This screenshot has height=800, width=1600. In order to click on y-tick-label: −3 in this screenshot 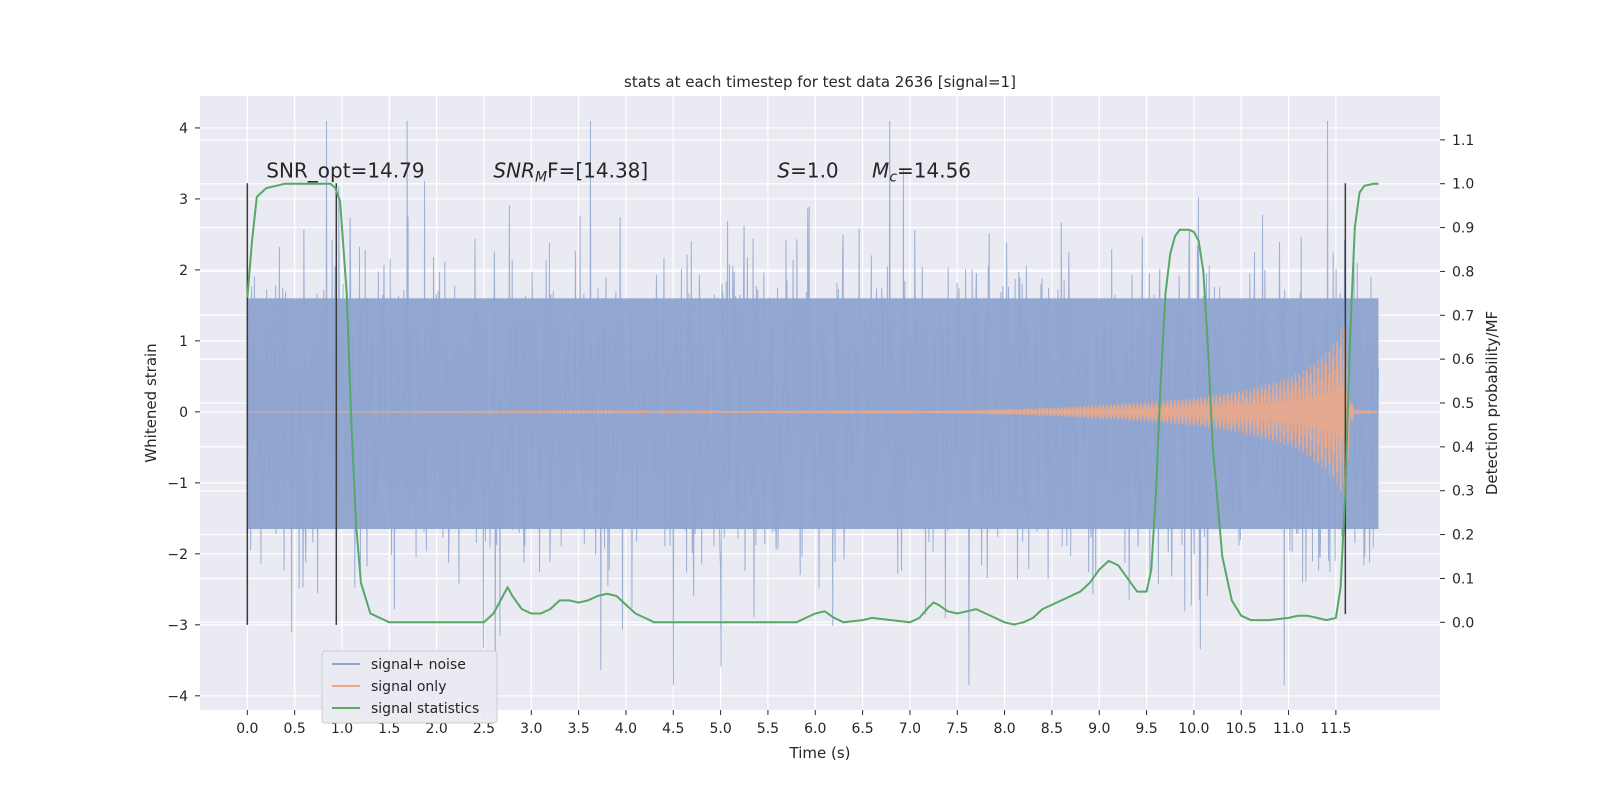, I will do `click(177, 626)`.